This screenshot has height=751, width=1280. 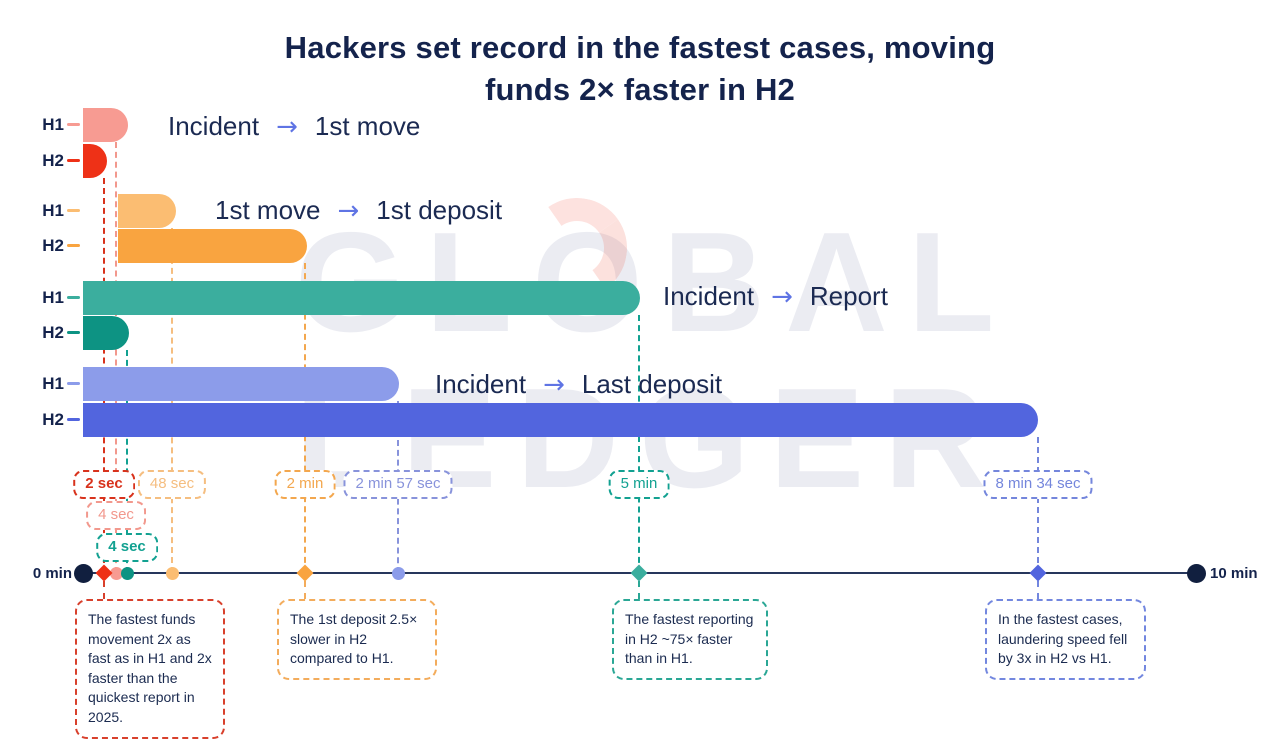 What do you see at coordinates (481, 384) in the screenshot?
I see `group-label-from-incident-to-last-deposit: Incident` at bounding box center [481, 384].